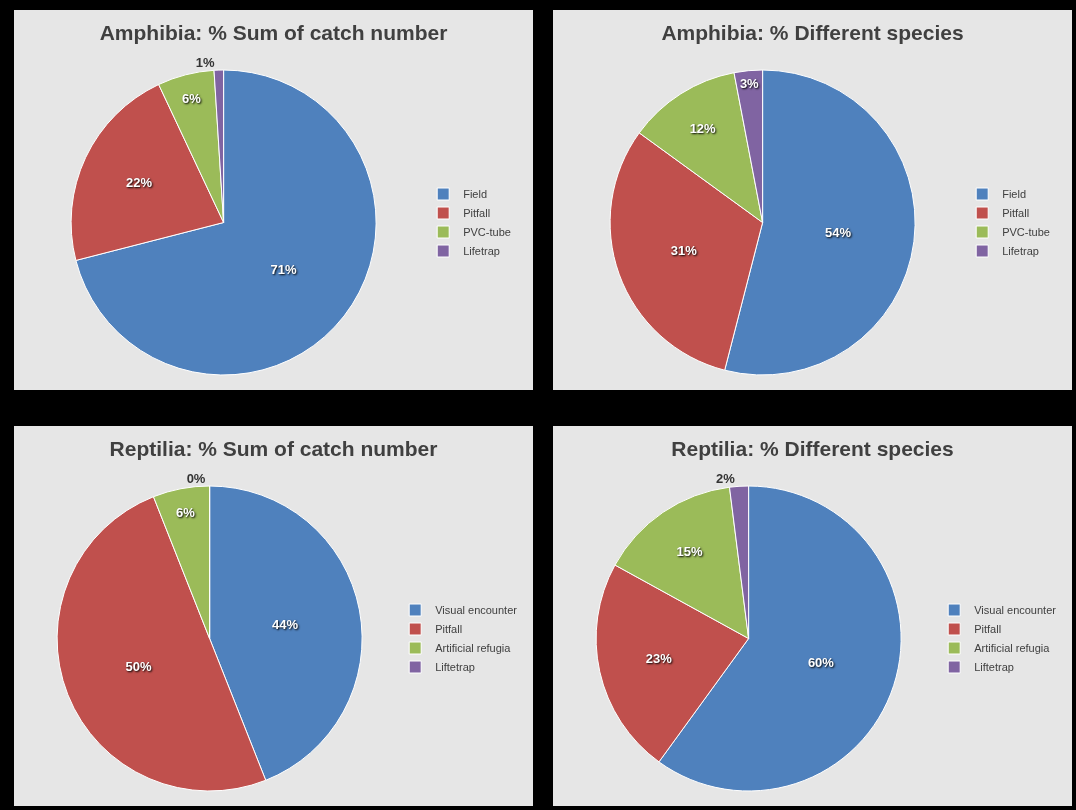 This screenshot has height=810, width=1076. I want to click on data-label: 71%, so click(284, 269).